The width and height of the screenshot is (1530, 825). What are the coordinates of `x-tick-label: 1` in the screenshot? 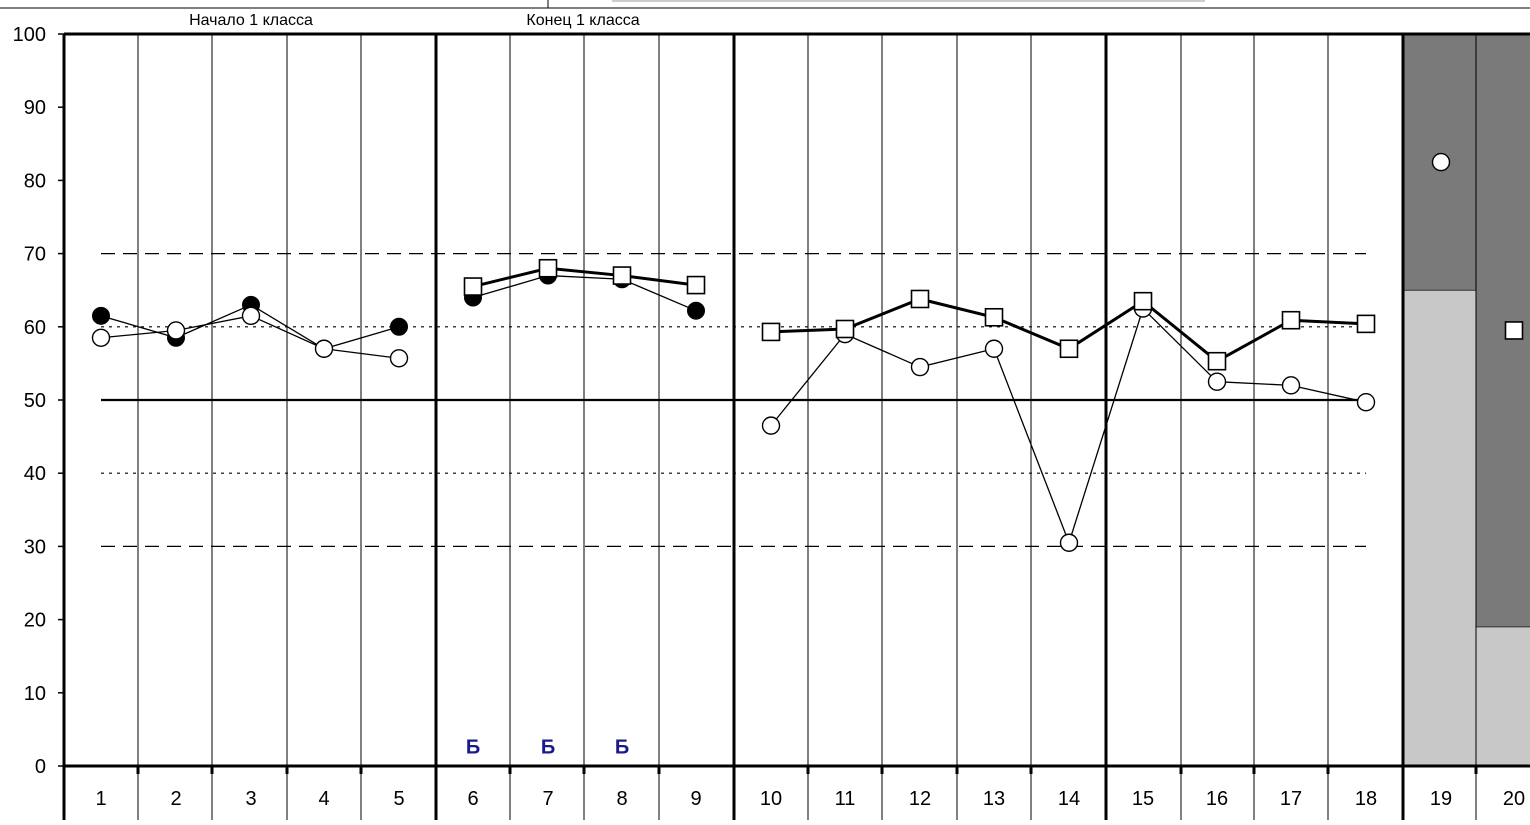 It's located at (100, 799).